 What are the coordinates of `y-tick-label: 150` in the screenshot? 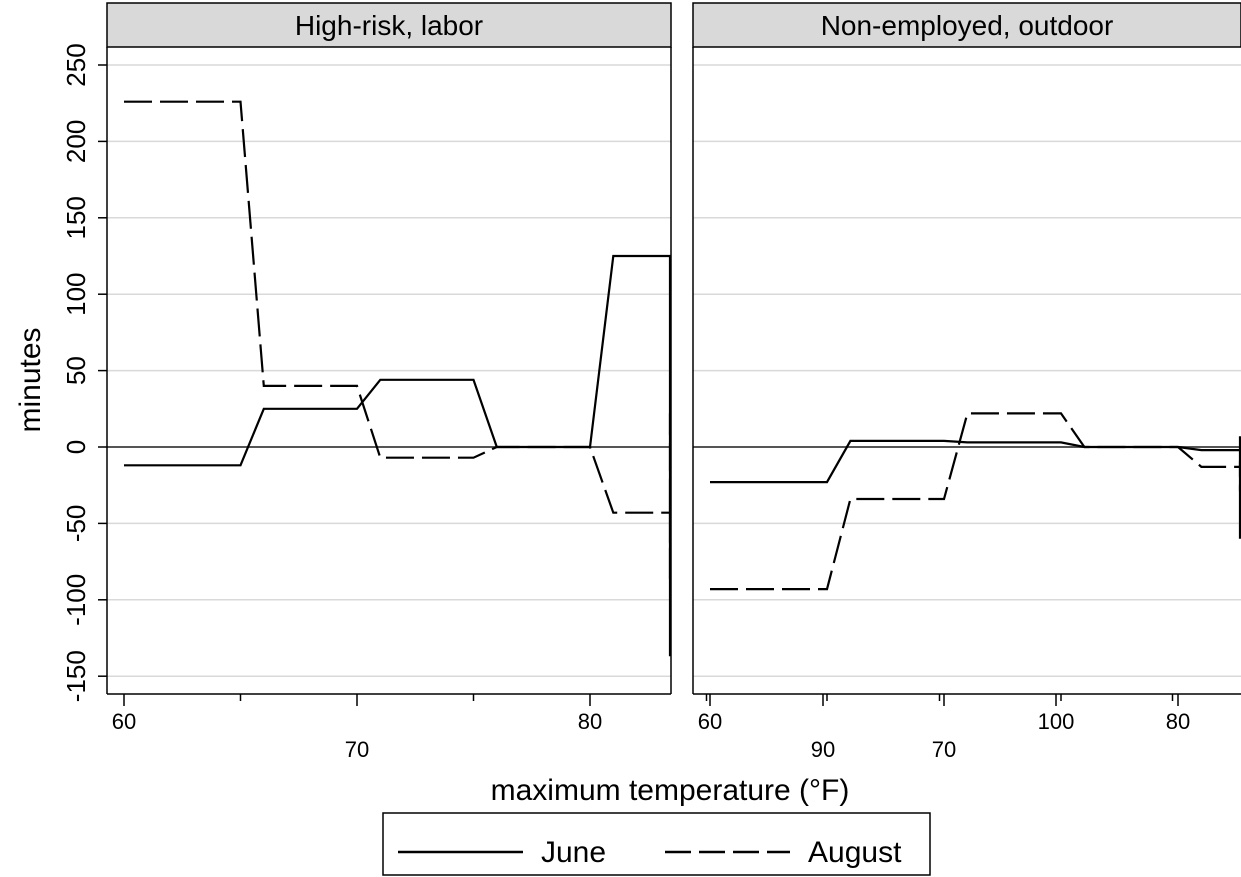 It's located at (76, 217).